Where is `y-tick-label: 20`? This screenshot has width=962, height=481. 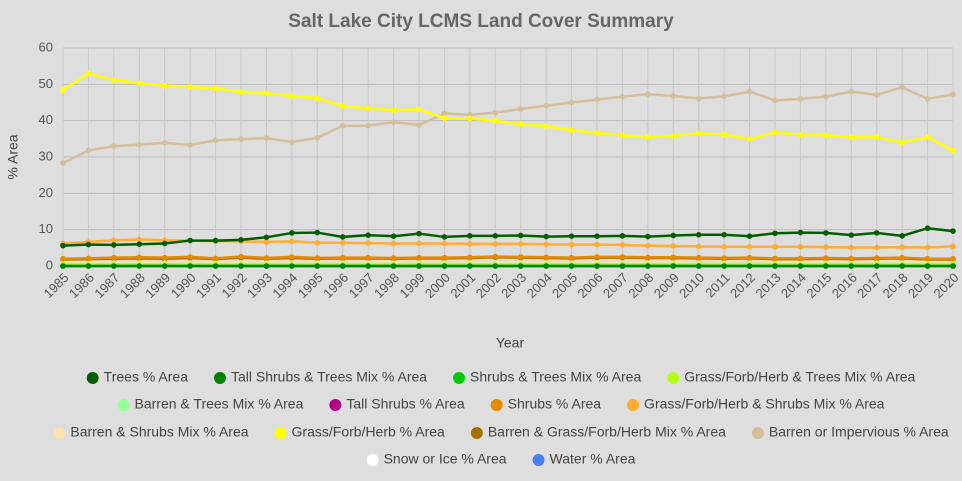
y-tick-label: 20 is located at coordinates (46, 192).